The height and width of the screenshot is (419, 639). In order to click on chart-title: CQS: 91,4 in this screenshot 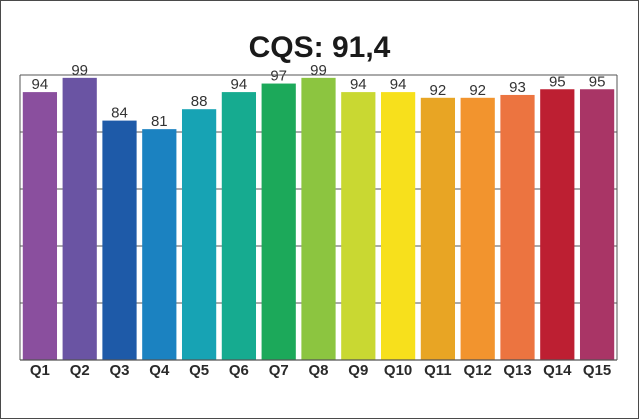, I will do `click(319, 47)`.